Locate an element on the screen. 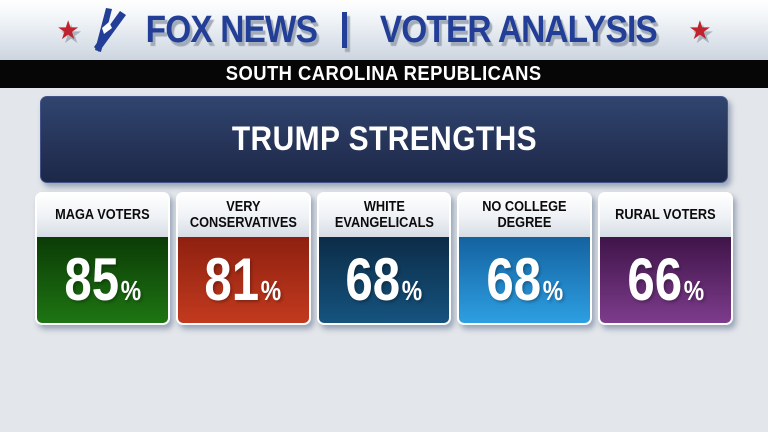  stat-card-white-evangelicals: WHITE EVANGELICALS 68% is located at coordinates (384, 258).